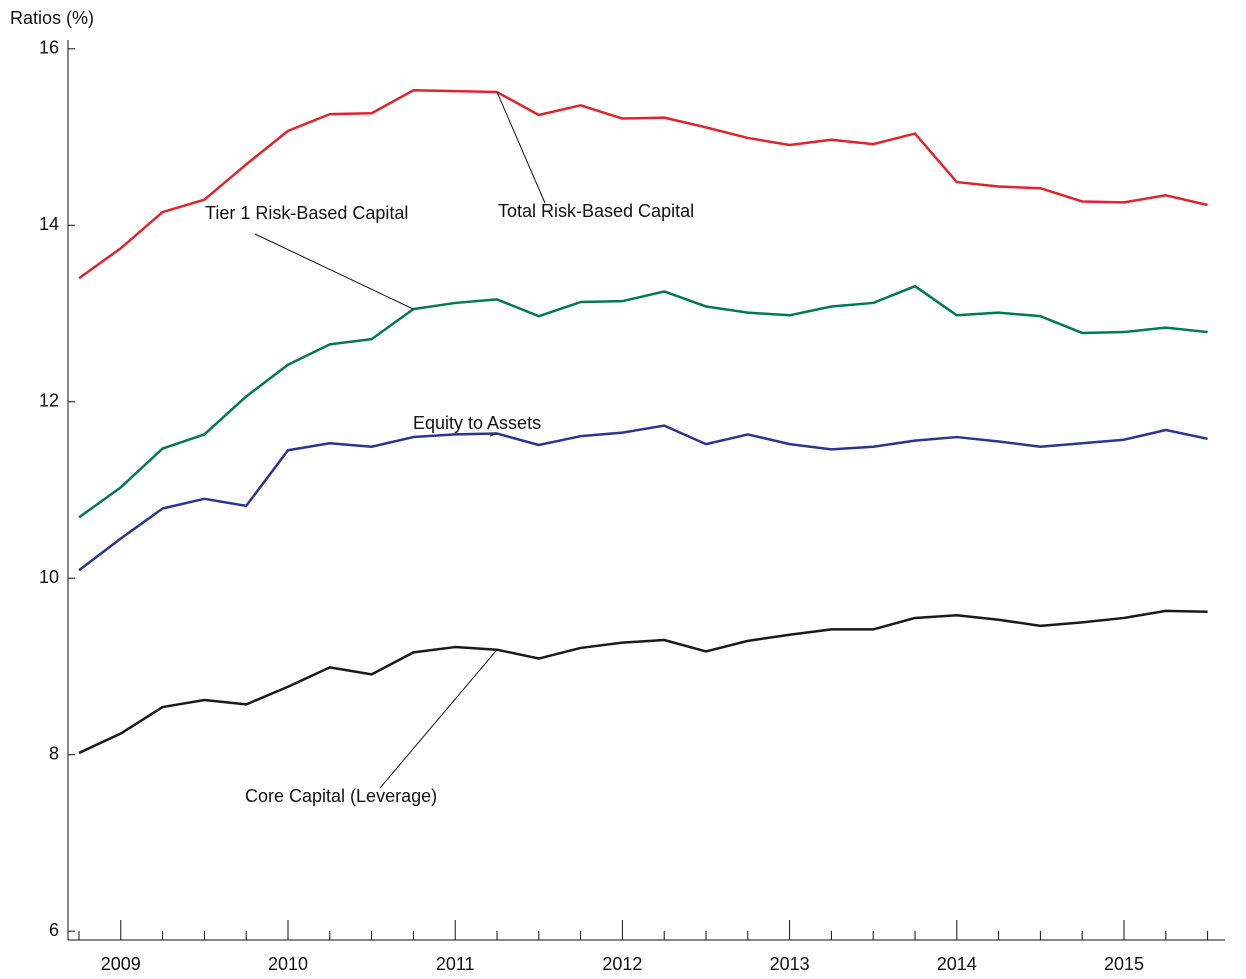 The width and height of the screenshot is (1246, 979). What do you see at coordinates (455, 964) in the screenshot?
I see `x-tick-label: 2011` at bounding box center [455, 964].